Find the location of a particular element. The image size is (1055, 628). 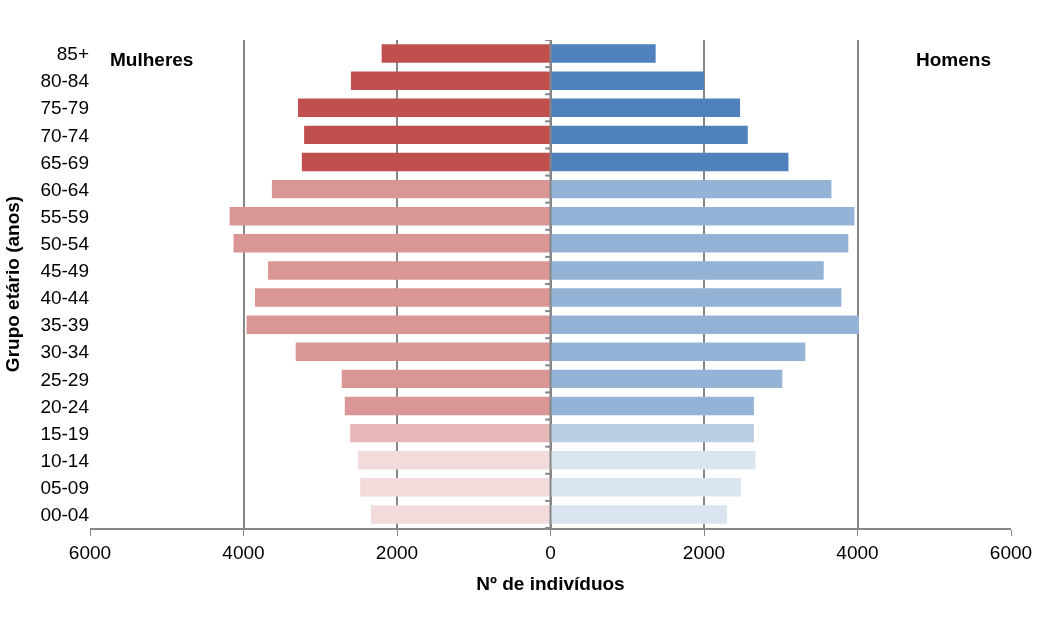

y-tick-label: 15-19 is located at coordinates (64, 433).